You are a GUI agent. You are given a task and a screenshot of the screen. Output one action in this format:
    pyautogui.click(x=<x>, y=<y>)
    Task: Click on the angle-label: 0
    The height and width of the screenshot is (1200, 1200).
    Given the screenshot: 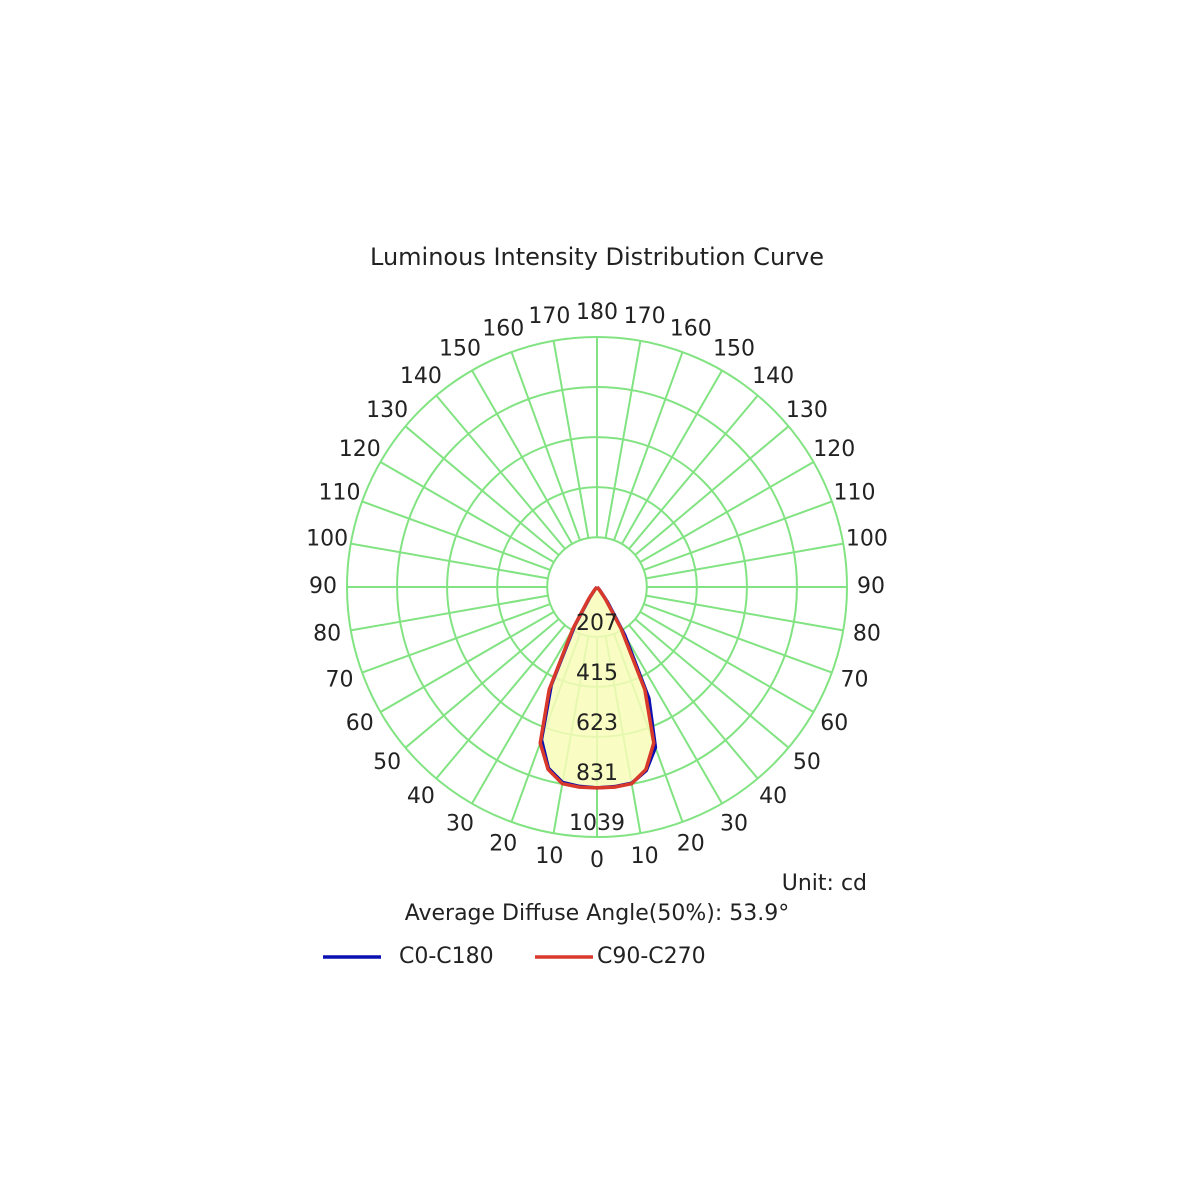 What is the action you would take?
    pyautogui.click(x=597, y=860)
    